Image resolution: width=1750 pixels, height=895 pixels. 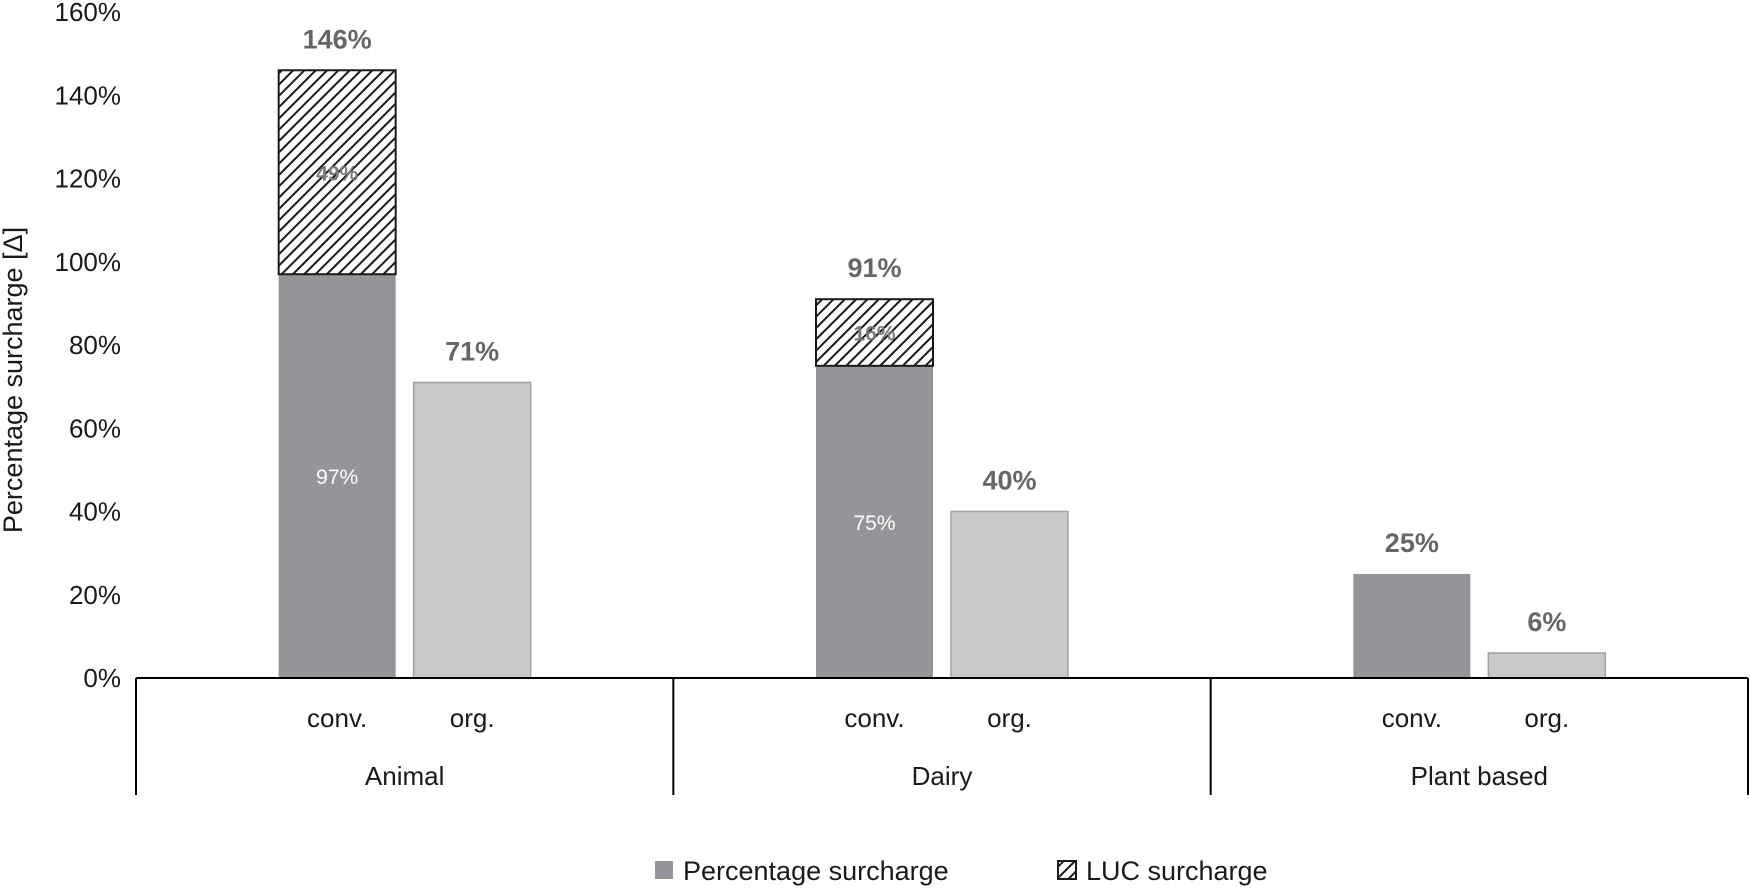 What do you see at coordinates (95, 345) in the screenshot?
I see `y-tick-label: 80%` at bounding box center [95, 345].